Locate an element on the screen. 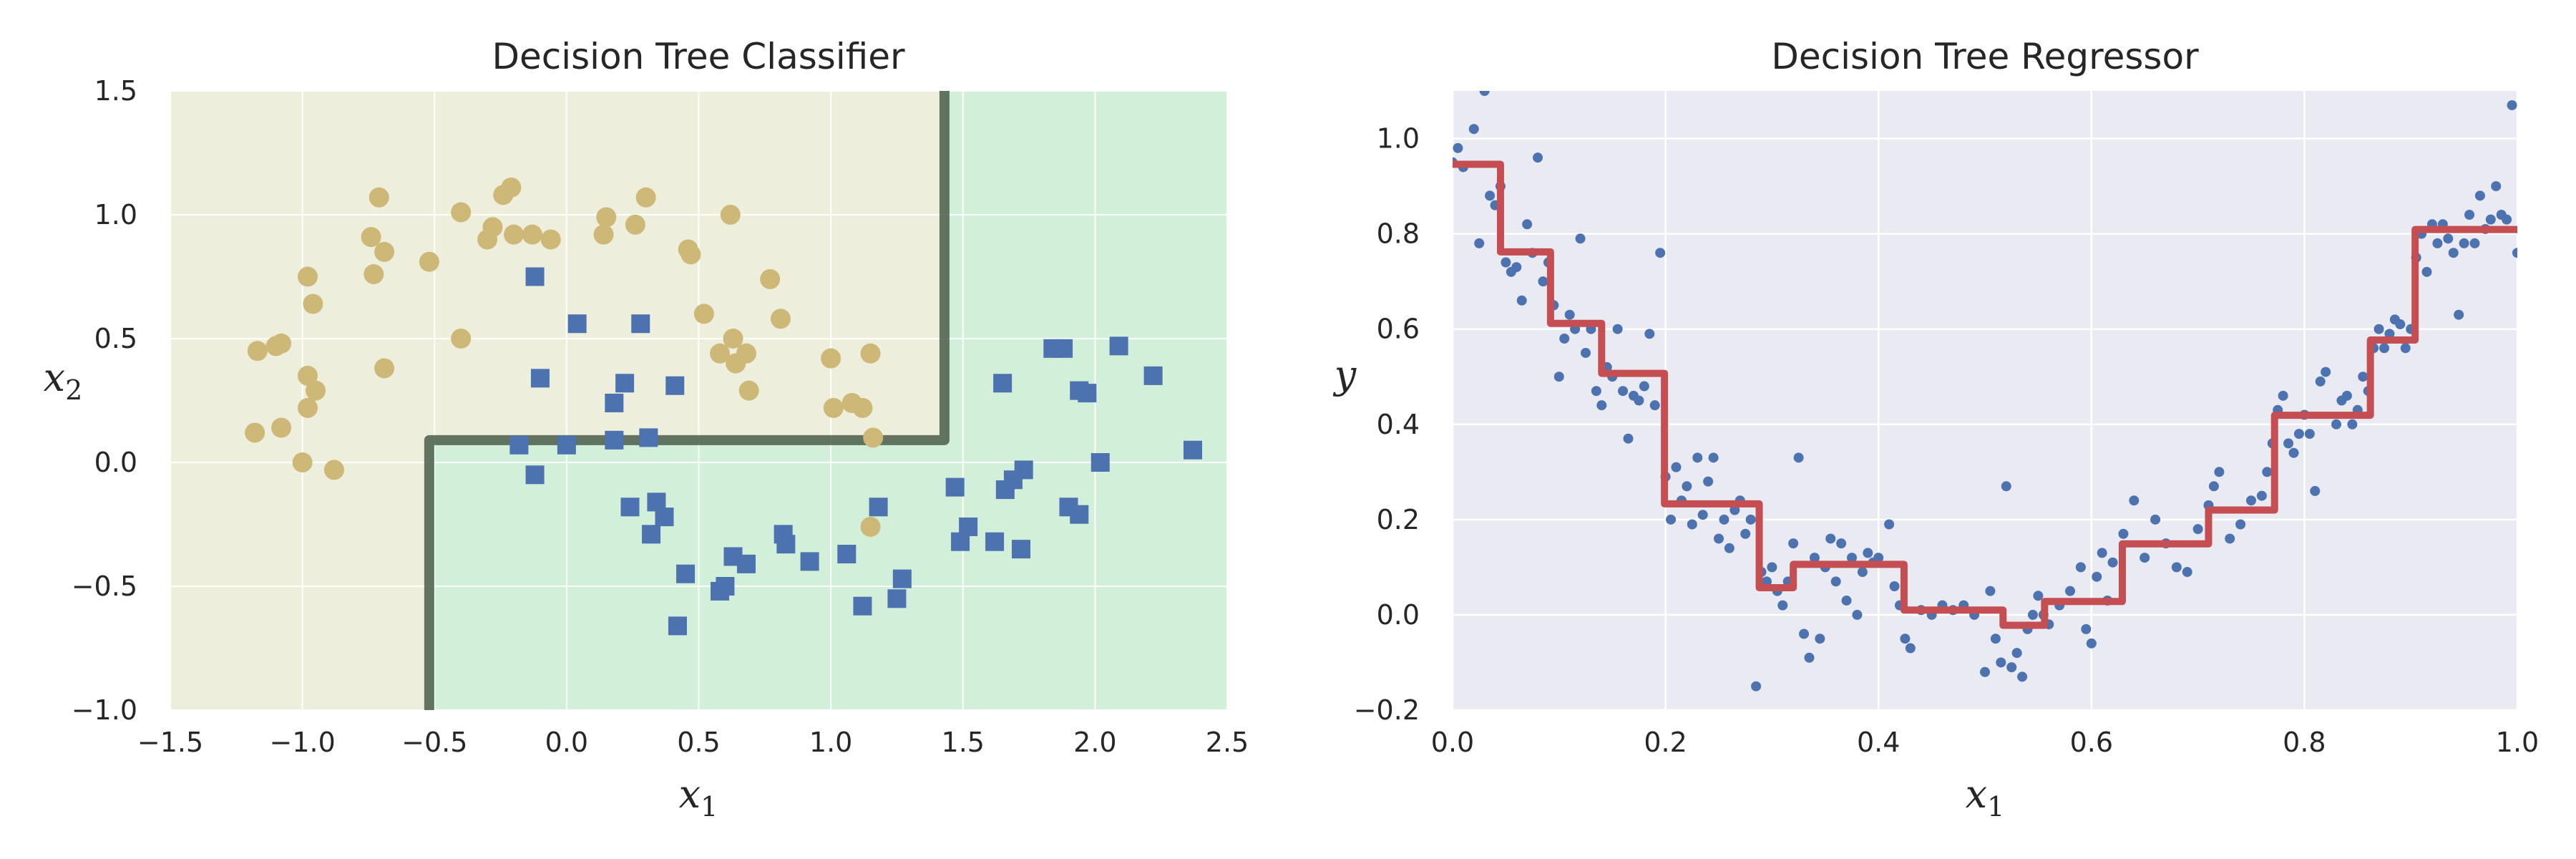 The image size is (2576, 859). regressor-y-axis-label: y is located at coordinates (1345, 374).